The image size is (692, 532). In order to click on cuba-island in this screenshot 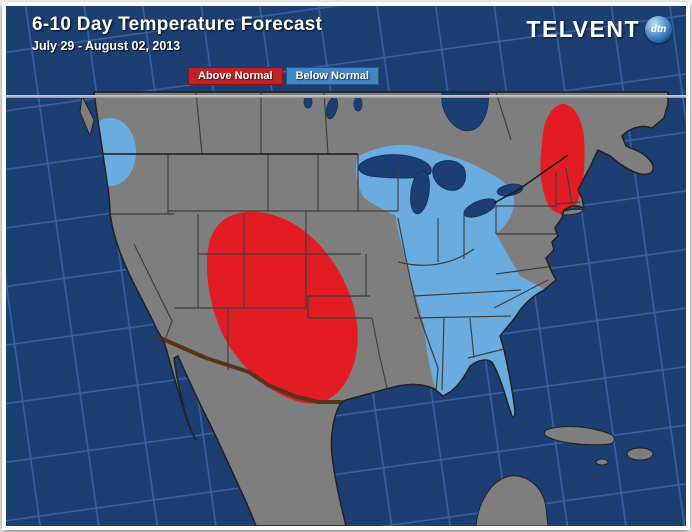, I will do `click(579, 436)`.